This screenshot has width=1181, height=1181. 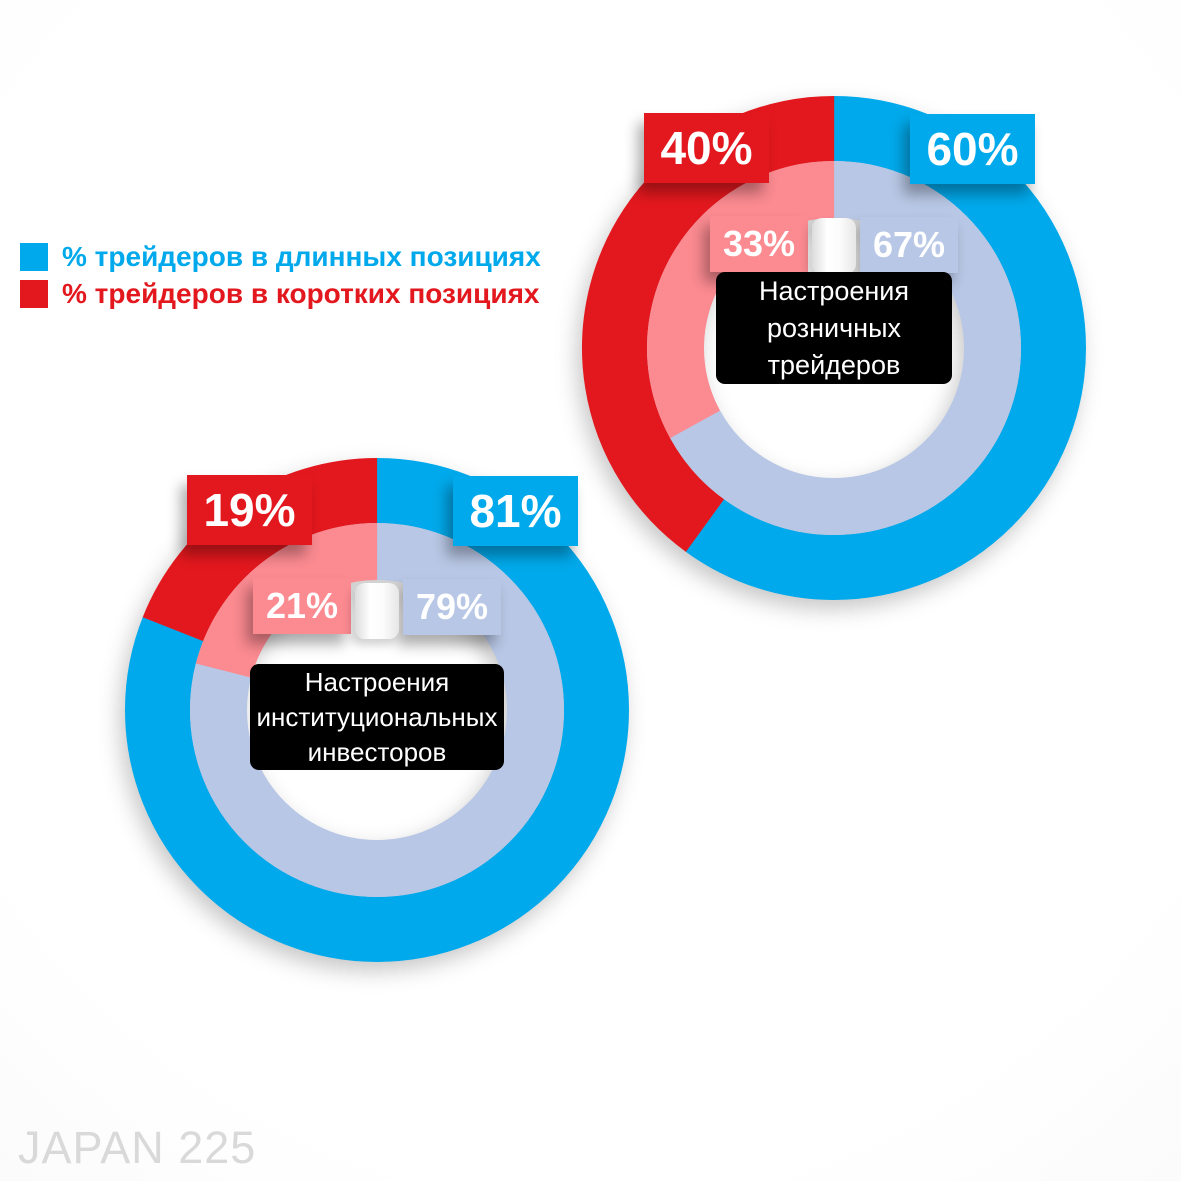 I want to click on label-inner-long-badge: 67%, so click(x=909, y=245).